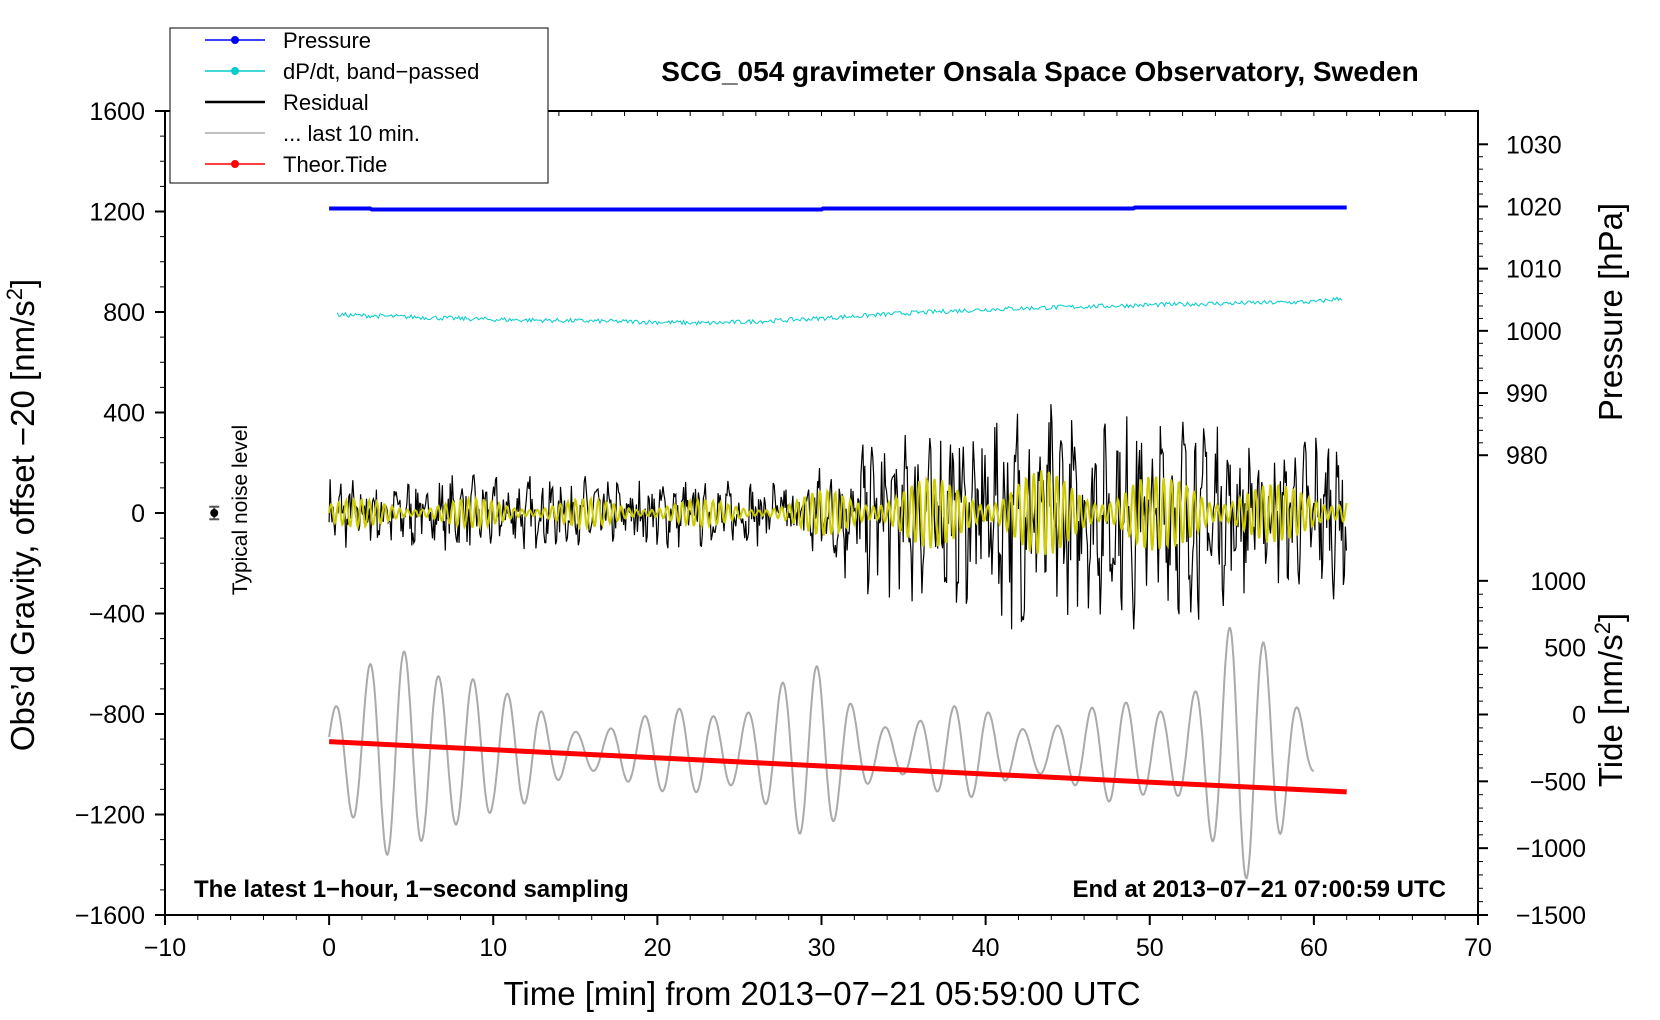  Describe the element at coordinates (1534, 332) in the screenshot. I see `pressure-tick-label: 1000` at that location.